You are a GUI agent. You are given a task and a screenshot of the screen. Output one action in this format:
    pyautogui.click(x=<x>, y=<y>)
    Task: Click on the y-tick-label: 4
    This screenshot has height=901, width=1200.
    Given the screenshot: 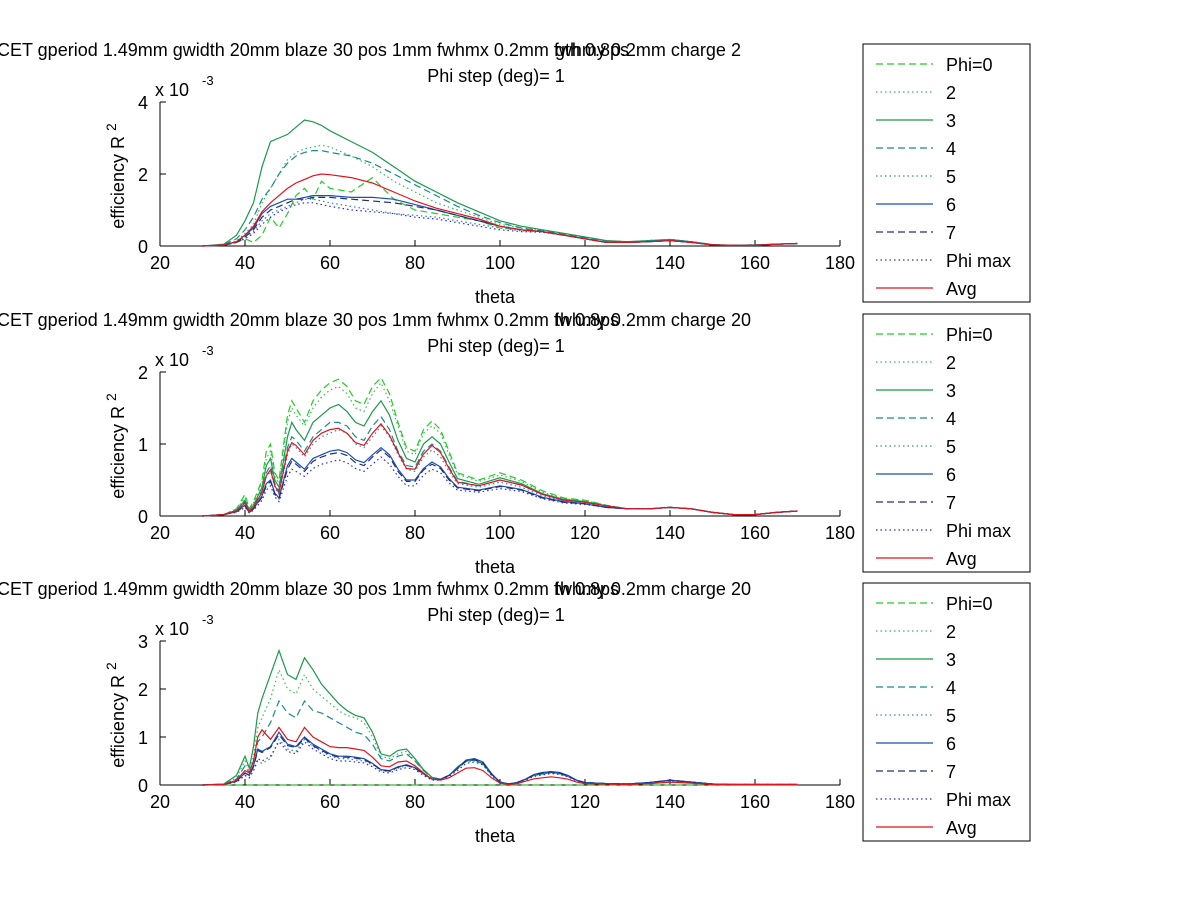 What is the action you would take?
    pyautogui.click(x=143, y=103)
    